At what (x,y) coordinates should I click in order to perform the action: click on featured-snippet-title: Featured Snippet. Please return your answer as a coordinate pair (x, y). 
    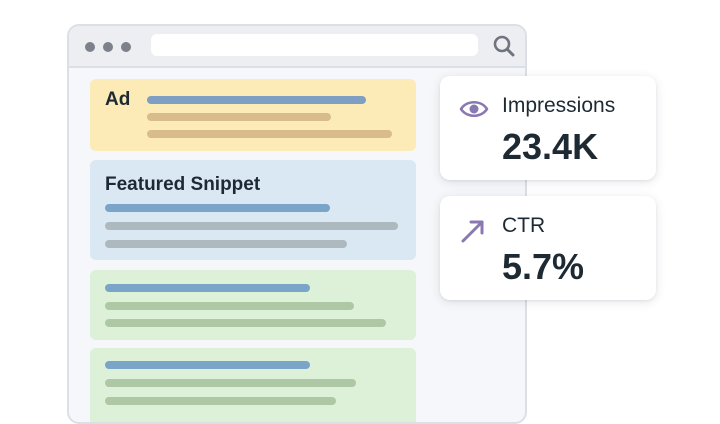
    Looking at the image, I should click on (183, 184).